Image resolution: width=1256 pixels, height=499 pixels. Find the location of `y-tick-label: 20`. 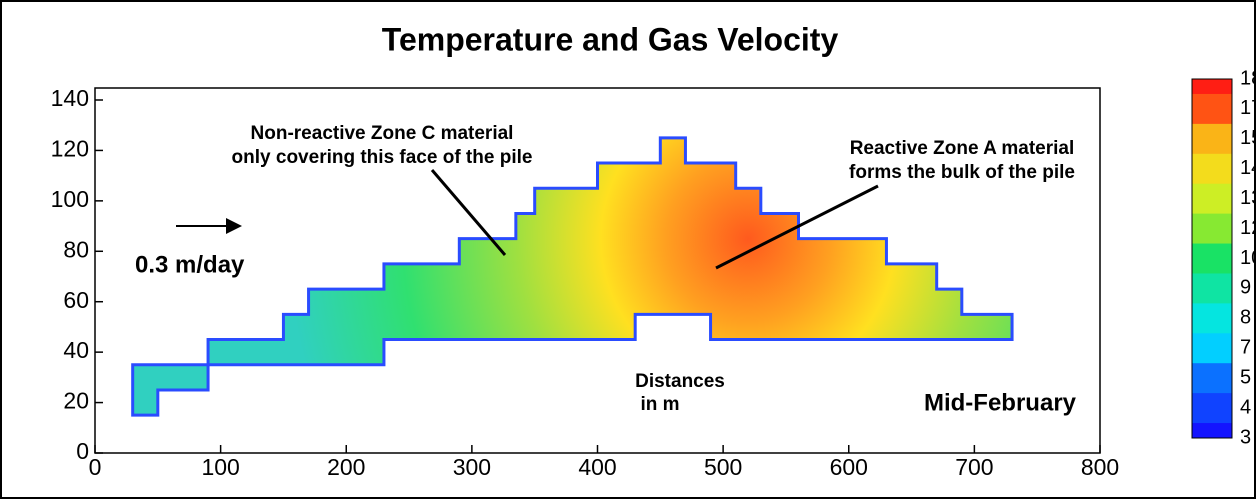

y-tick-label: 20 is located at coordinates (76, 401).